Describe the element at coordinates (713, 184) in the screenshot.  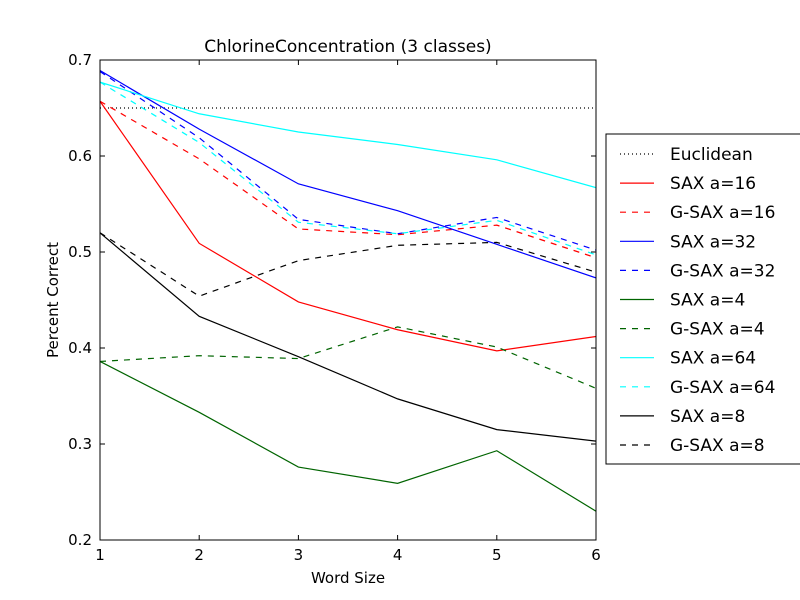
I see `legend-label-1: SAX a=16` at that location.